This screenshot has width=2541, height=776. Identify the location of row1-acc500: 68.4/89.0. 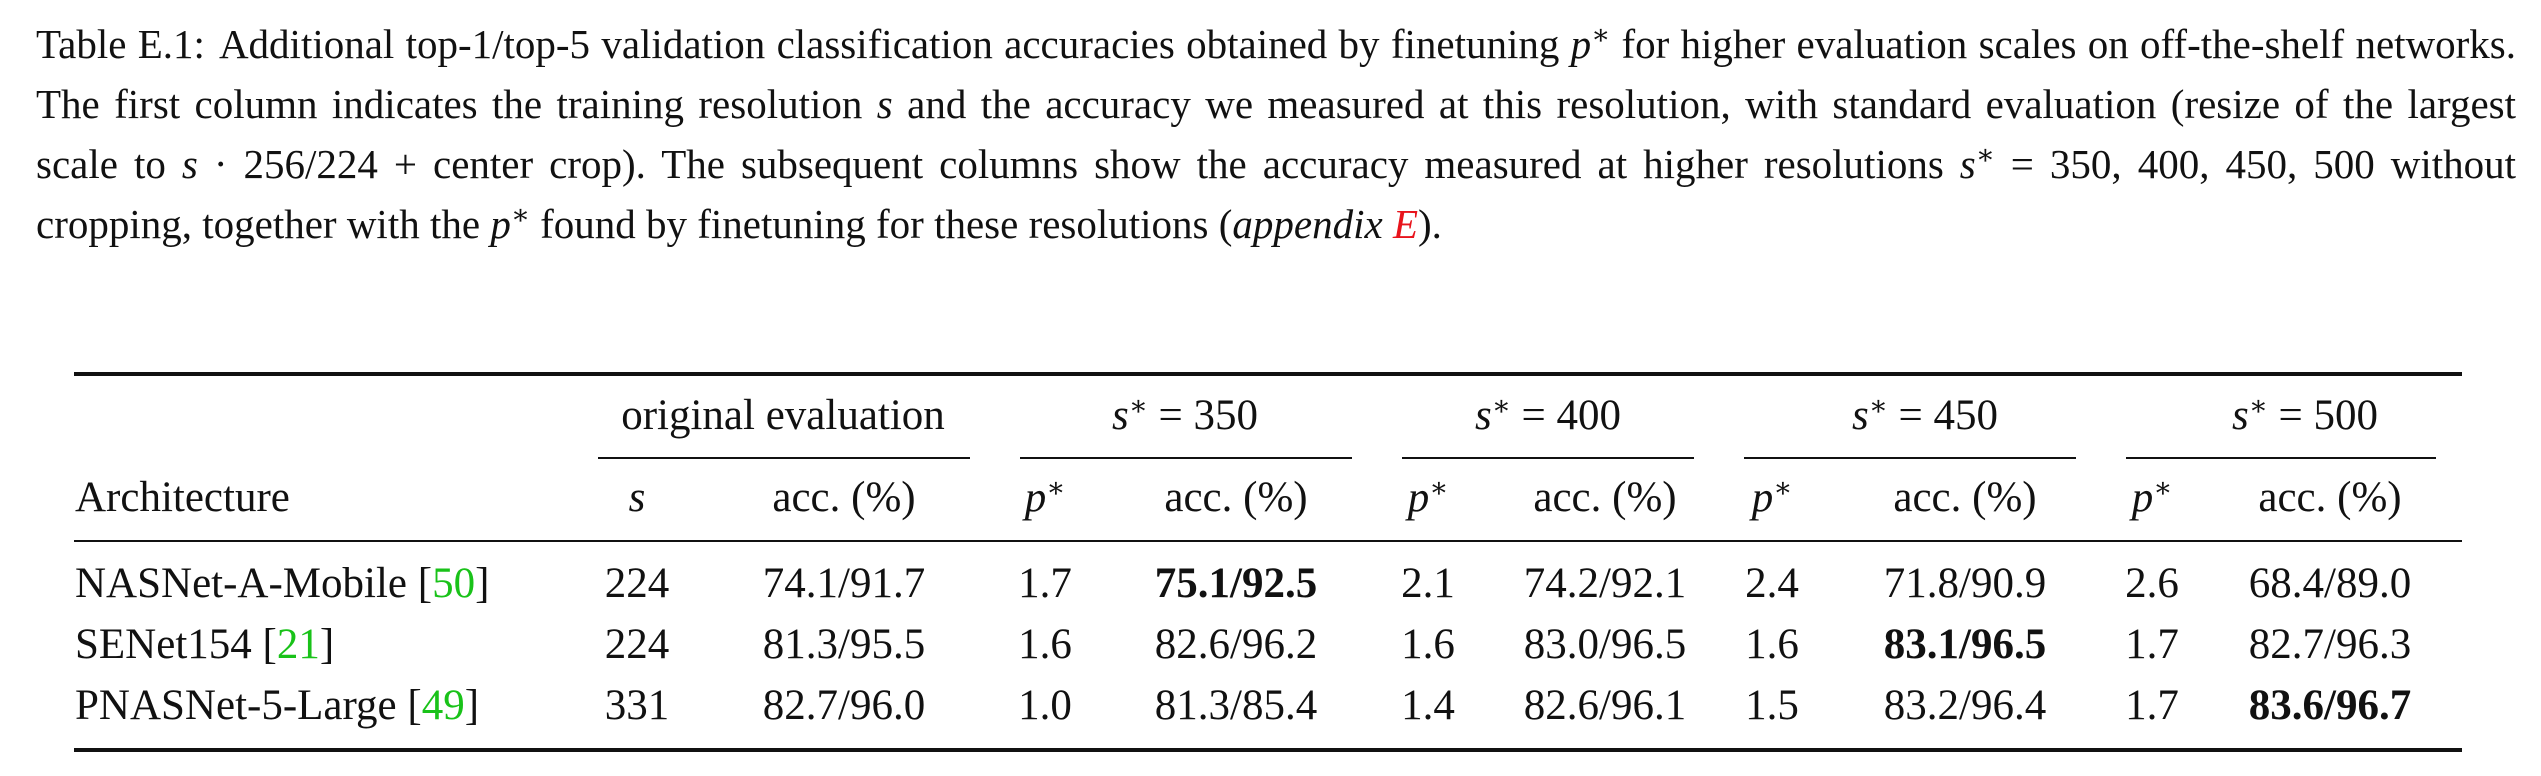
(2330, 583).